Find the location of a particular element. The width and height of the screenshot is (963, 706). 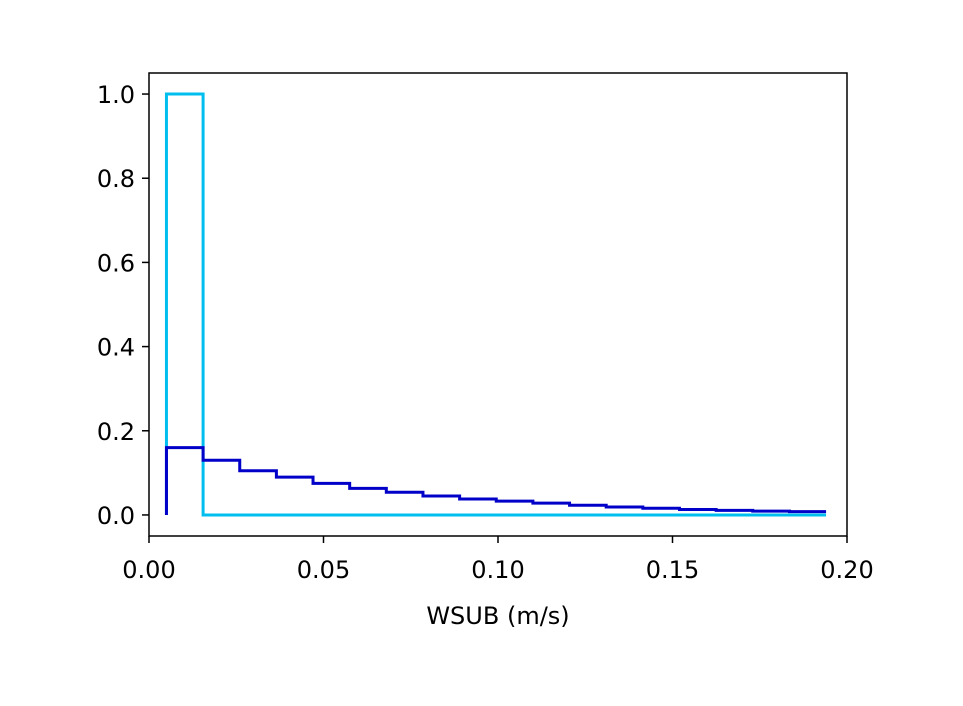

y-axis: 0.0 0.2 0.4 0.6 0.8 1.0 is located at coordinates (123, 305).